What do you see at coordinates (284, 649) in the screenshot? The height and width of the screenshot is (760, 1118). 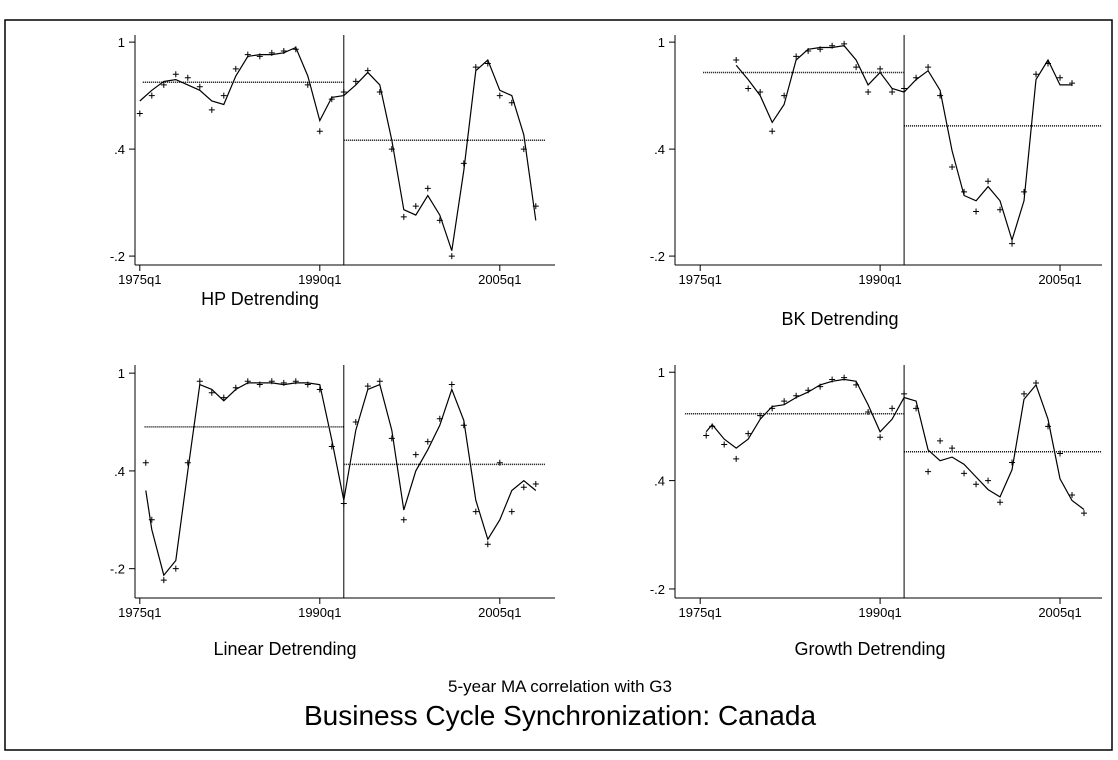 I see `panel-title: Linear Detrending` at bounding box center [284, 649].